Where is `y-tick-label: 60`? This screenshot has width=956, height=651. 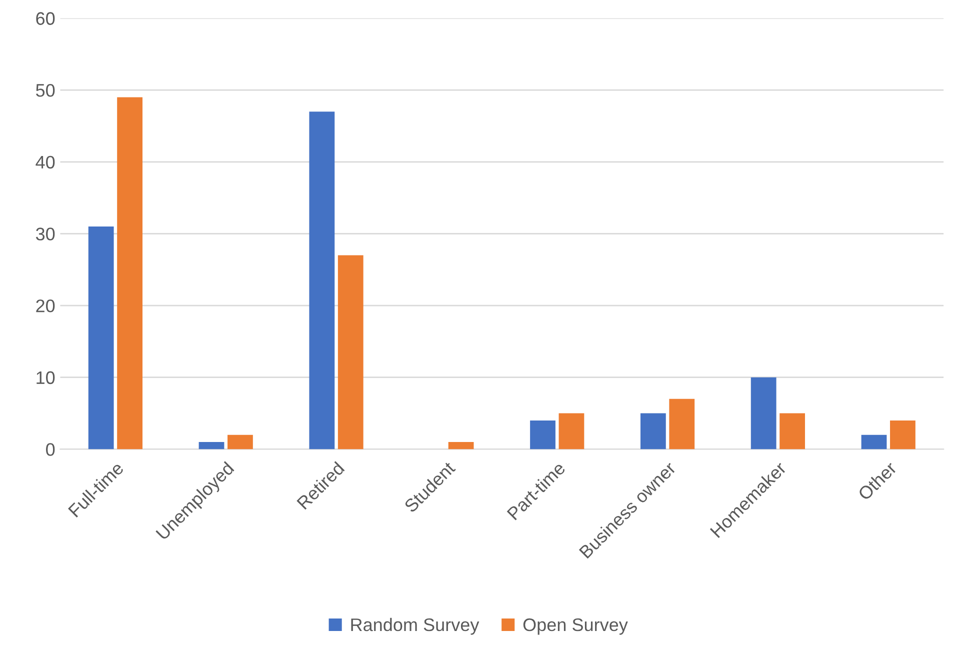
y-tick-label: 60 is located at coordinates (45, 18).